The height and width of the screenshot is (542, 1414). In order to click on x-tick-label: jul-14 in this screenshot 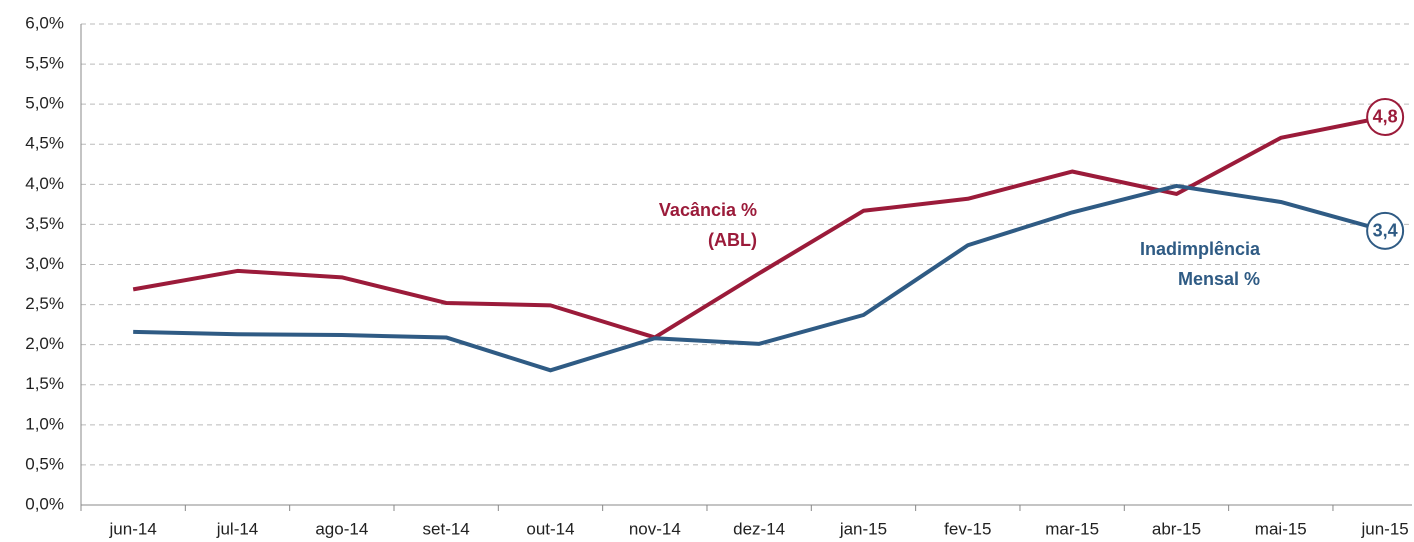, I will do `click(237, 528)`.